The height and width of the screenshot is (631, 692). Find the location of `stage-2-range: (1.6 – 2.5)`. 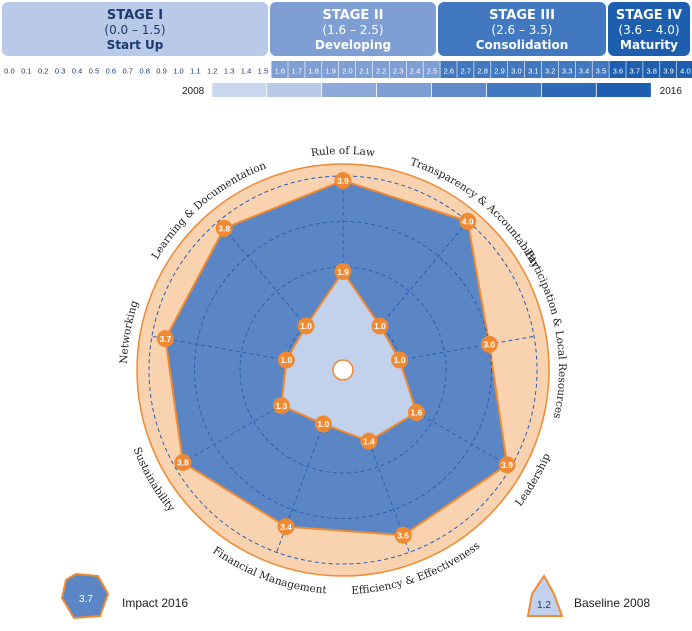

stage-2-range: (1.6 – 2.5) is located at coordinates (353, 30).